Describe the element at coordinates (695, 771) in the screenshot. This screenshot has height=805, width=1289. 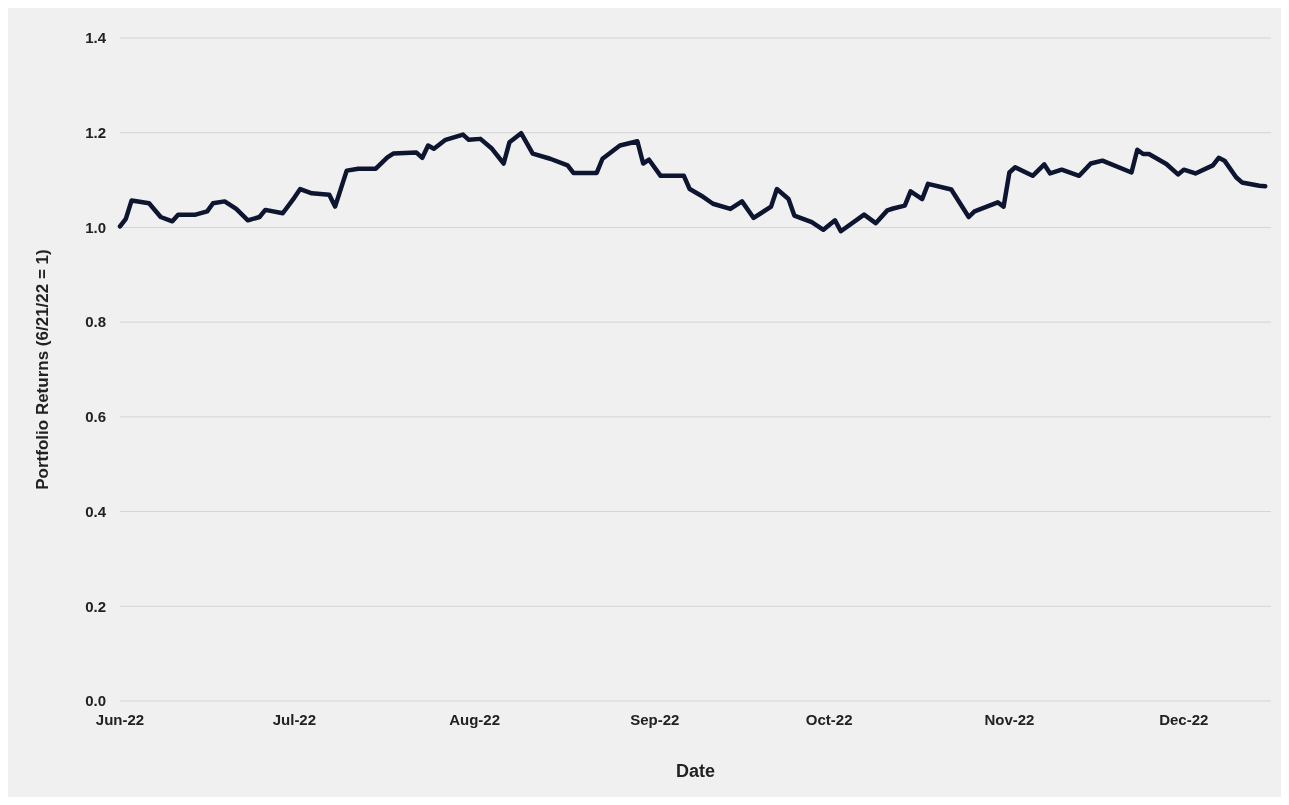
I see `x-axis-title: Date` at that location.